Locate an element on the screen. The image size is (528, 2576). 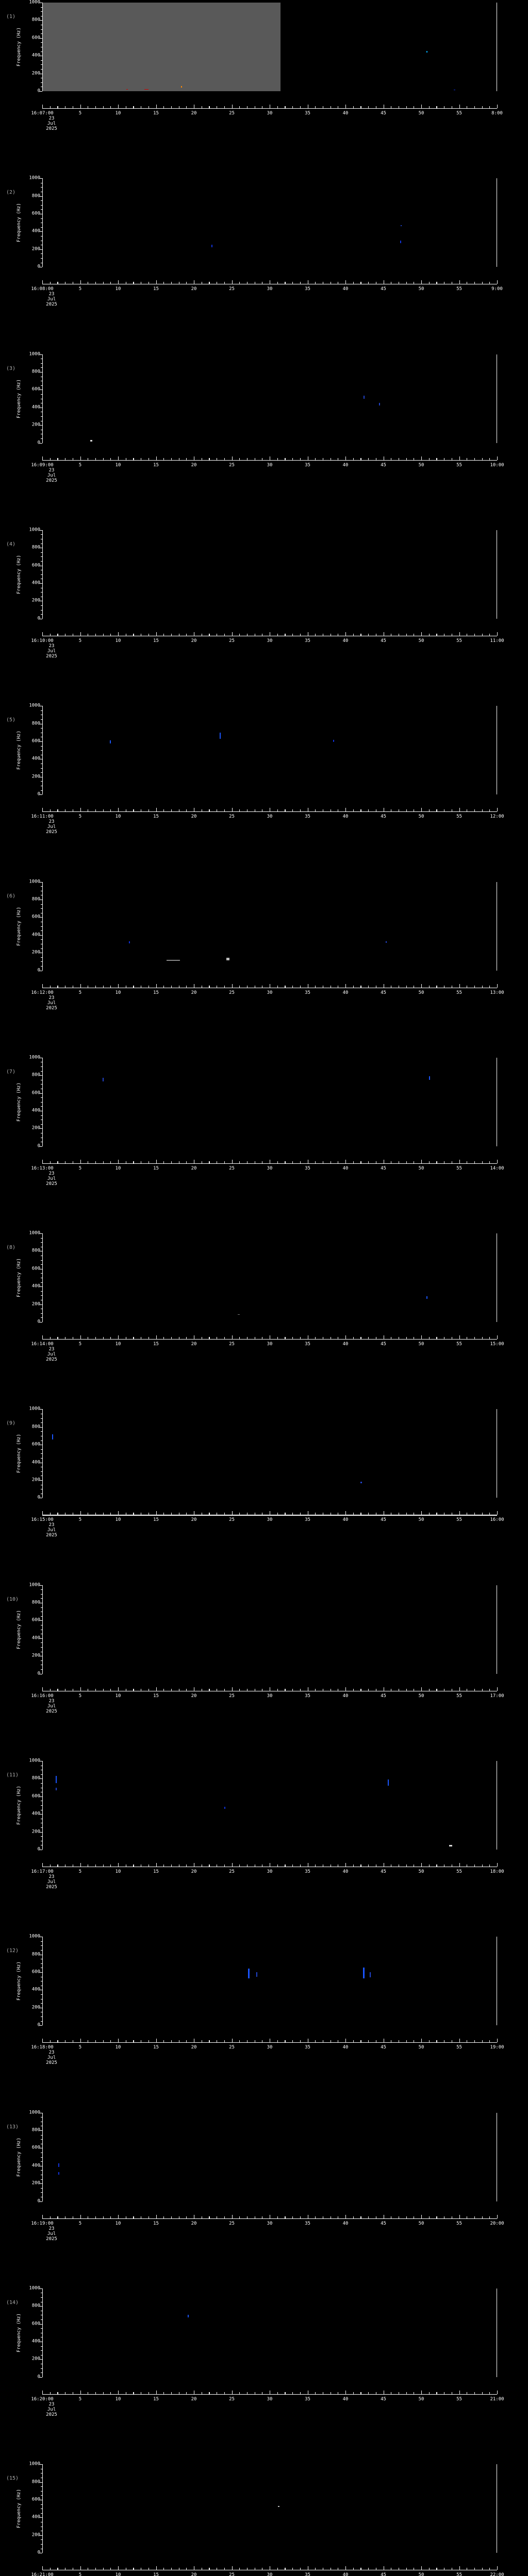
y-tick-label: 0 is located at coordinates (38, 91).